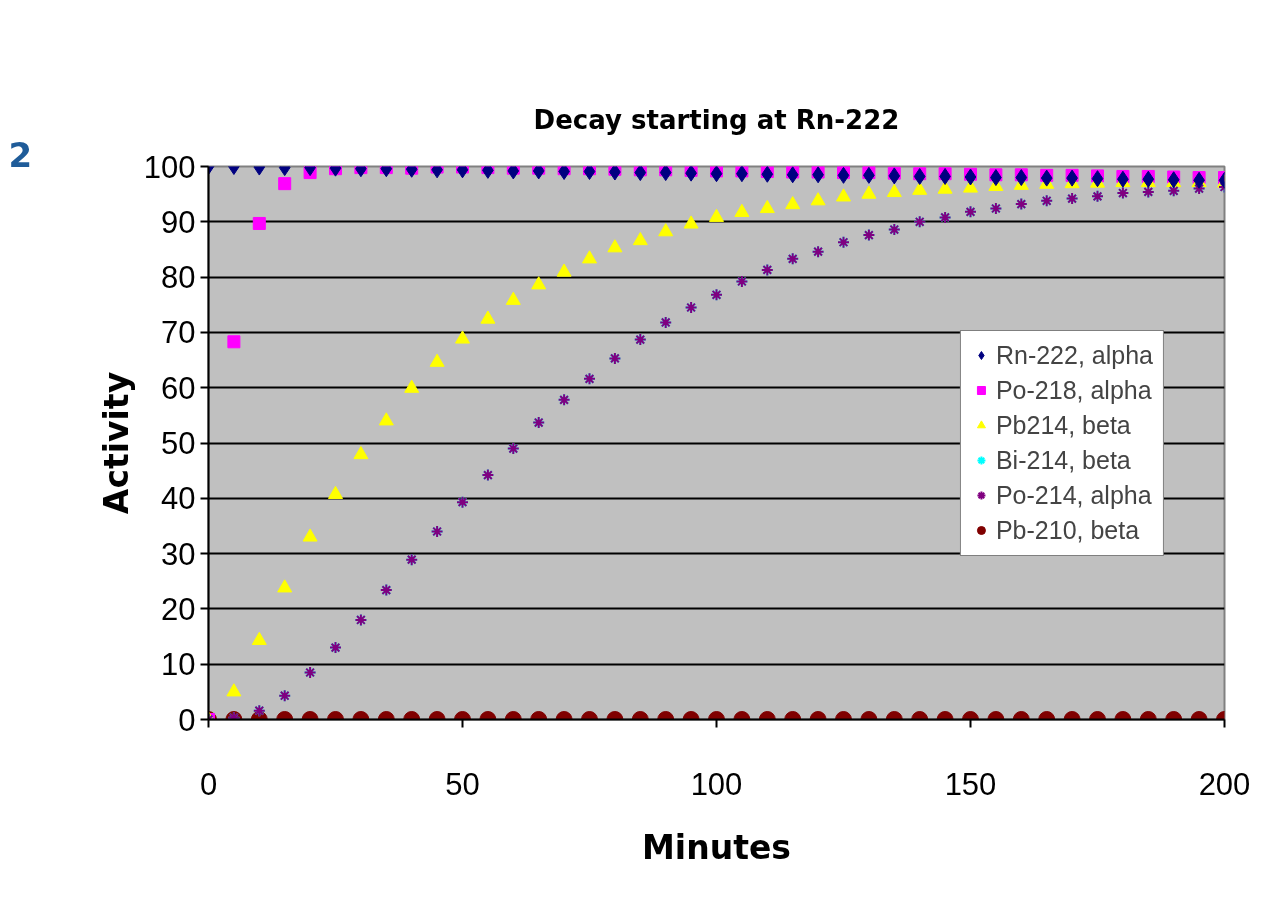 The image size is (1269, 901). What do you see at coordinates (1224, 784) in the screenshot?
I see `x-tick-label: 200` at bounding box center [1224, 784].